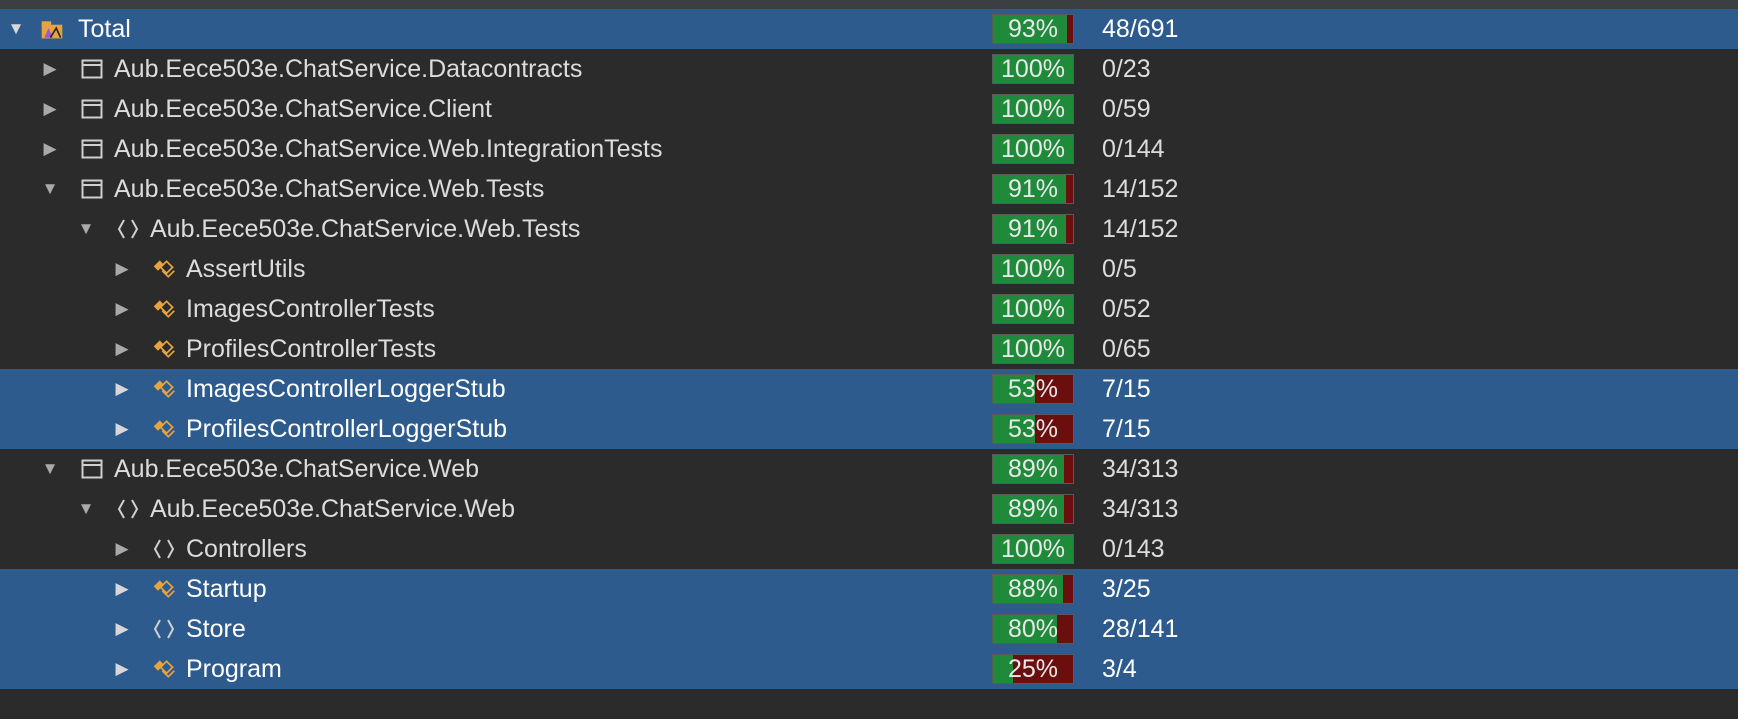  I want to click on uncovered-count: 14/152, so click(1140, 189).